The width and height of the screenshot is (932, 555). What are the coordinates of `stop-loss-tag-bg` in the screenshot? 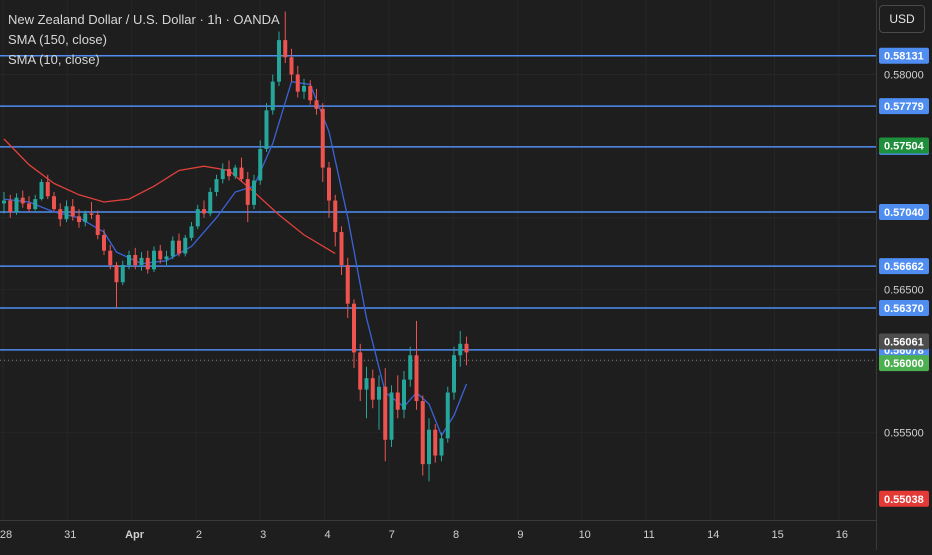 It's located at (904, 498).